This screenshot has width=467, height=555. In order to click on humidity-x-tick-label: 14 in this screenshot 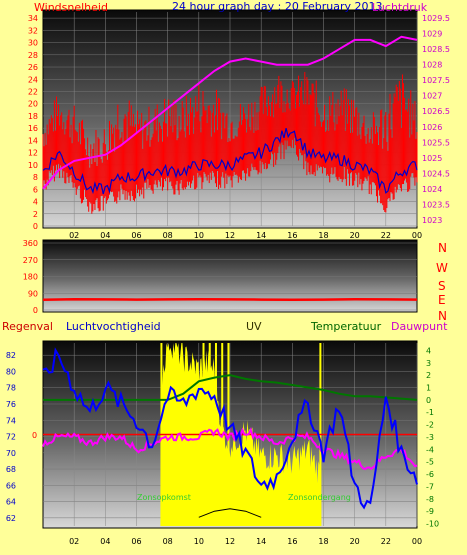, I will do `click(261, 541)`.